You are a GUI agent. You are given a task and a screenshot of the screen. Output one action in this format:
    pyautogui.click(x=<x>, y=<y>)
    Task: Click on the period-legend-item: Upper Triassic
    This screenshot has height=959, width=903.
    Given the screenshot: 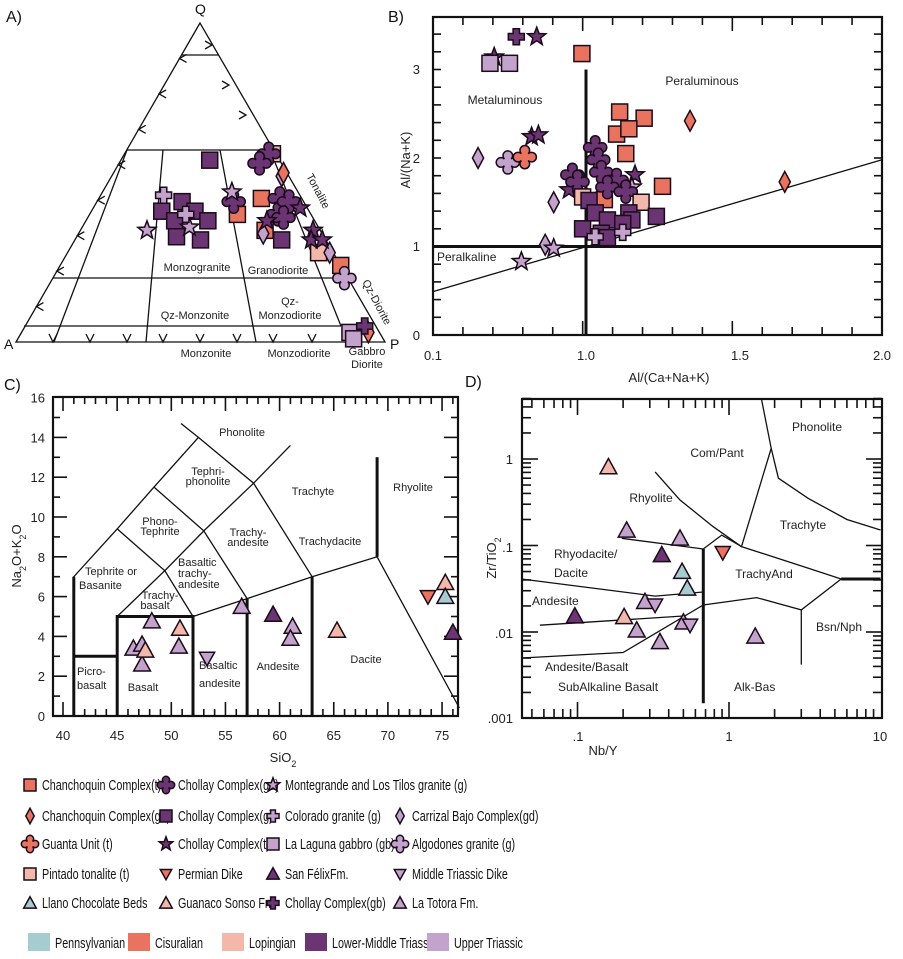 What is the action you would take?
    pyautogui.click(x=475, y=942)
    